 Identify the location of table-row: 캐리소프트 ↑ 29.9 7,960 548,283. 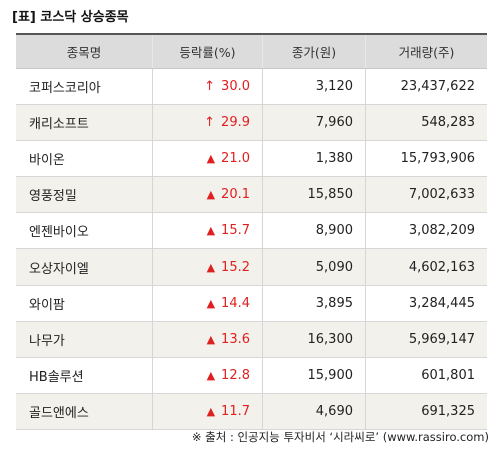
(251, 123).